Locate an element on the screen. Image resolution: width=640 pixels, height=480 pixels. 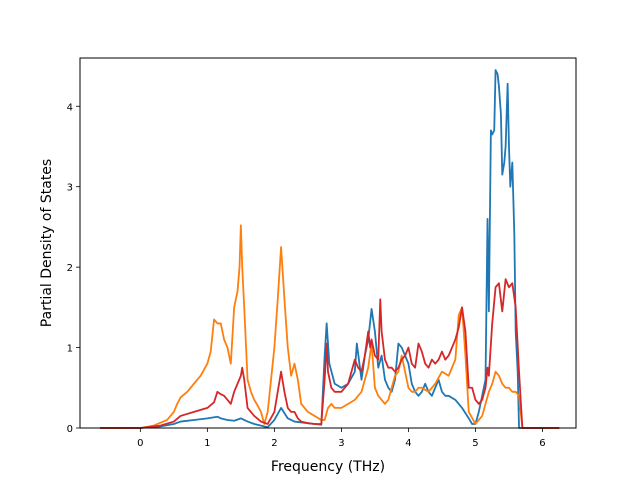
x-tick-label: 1 is located at coordinates (207, 443).